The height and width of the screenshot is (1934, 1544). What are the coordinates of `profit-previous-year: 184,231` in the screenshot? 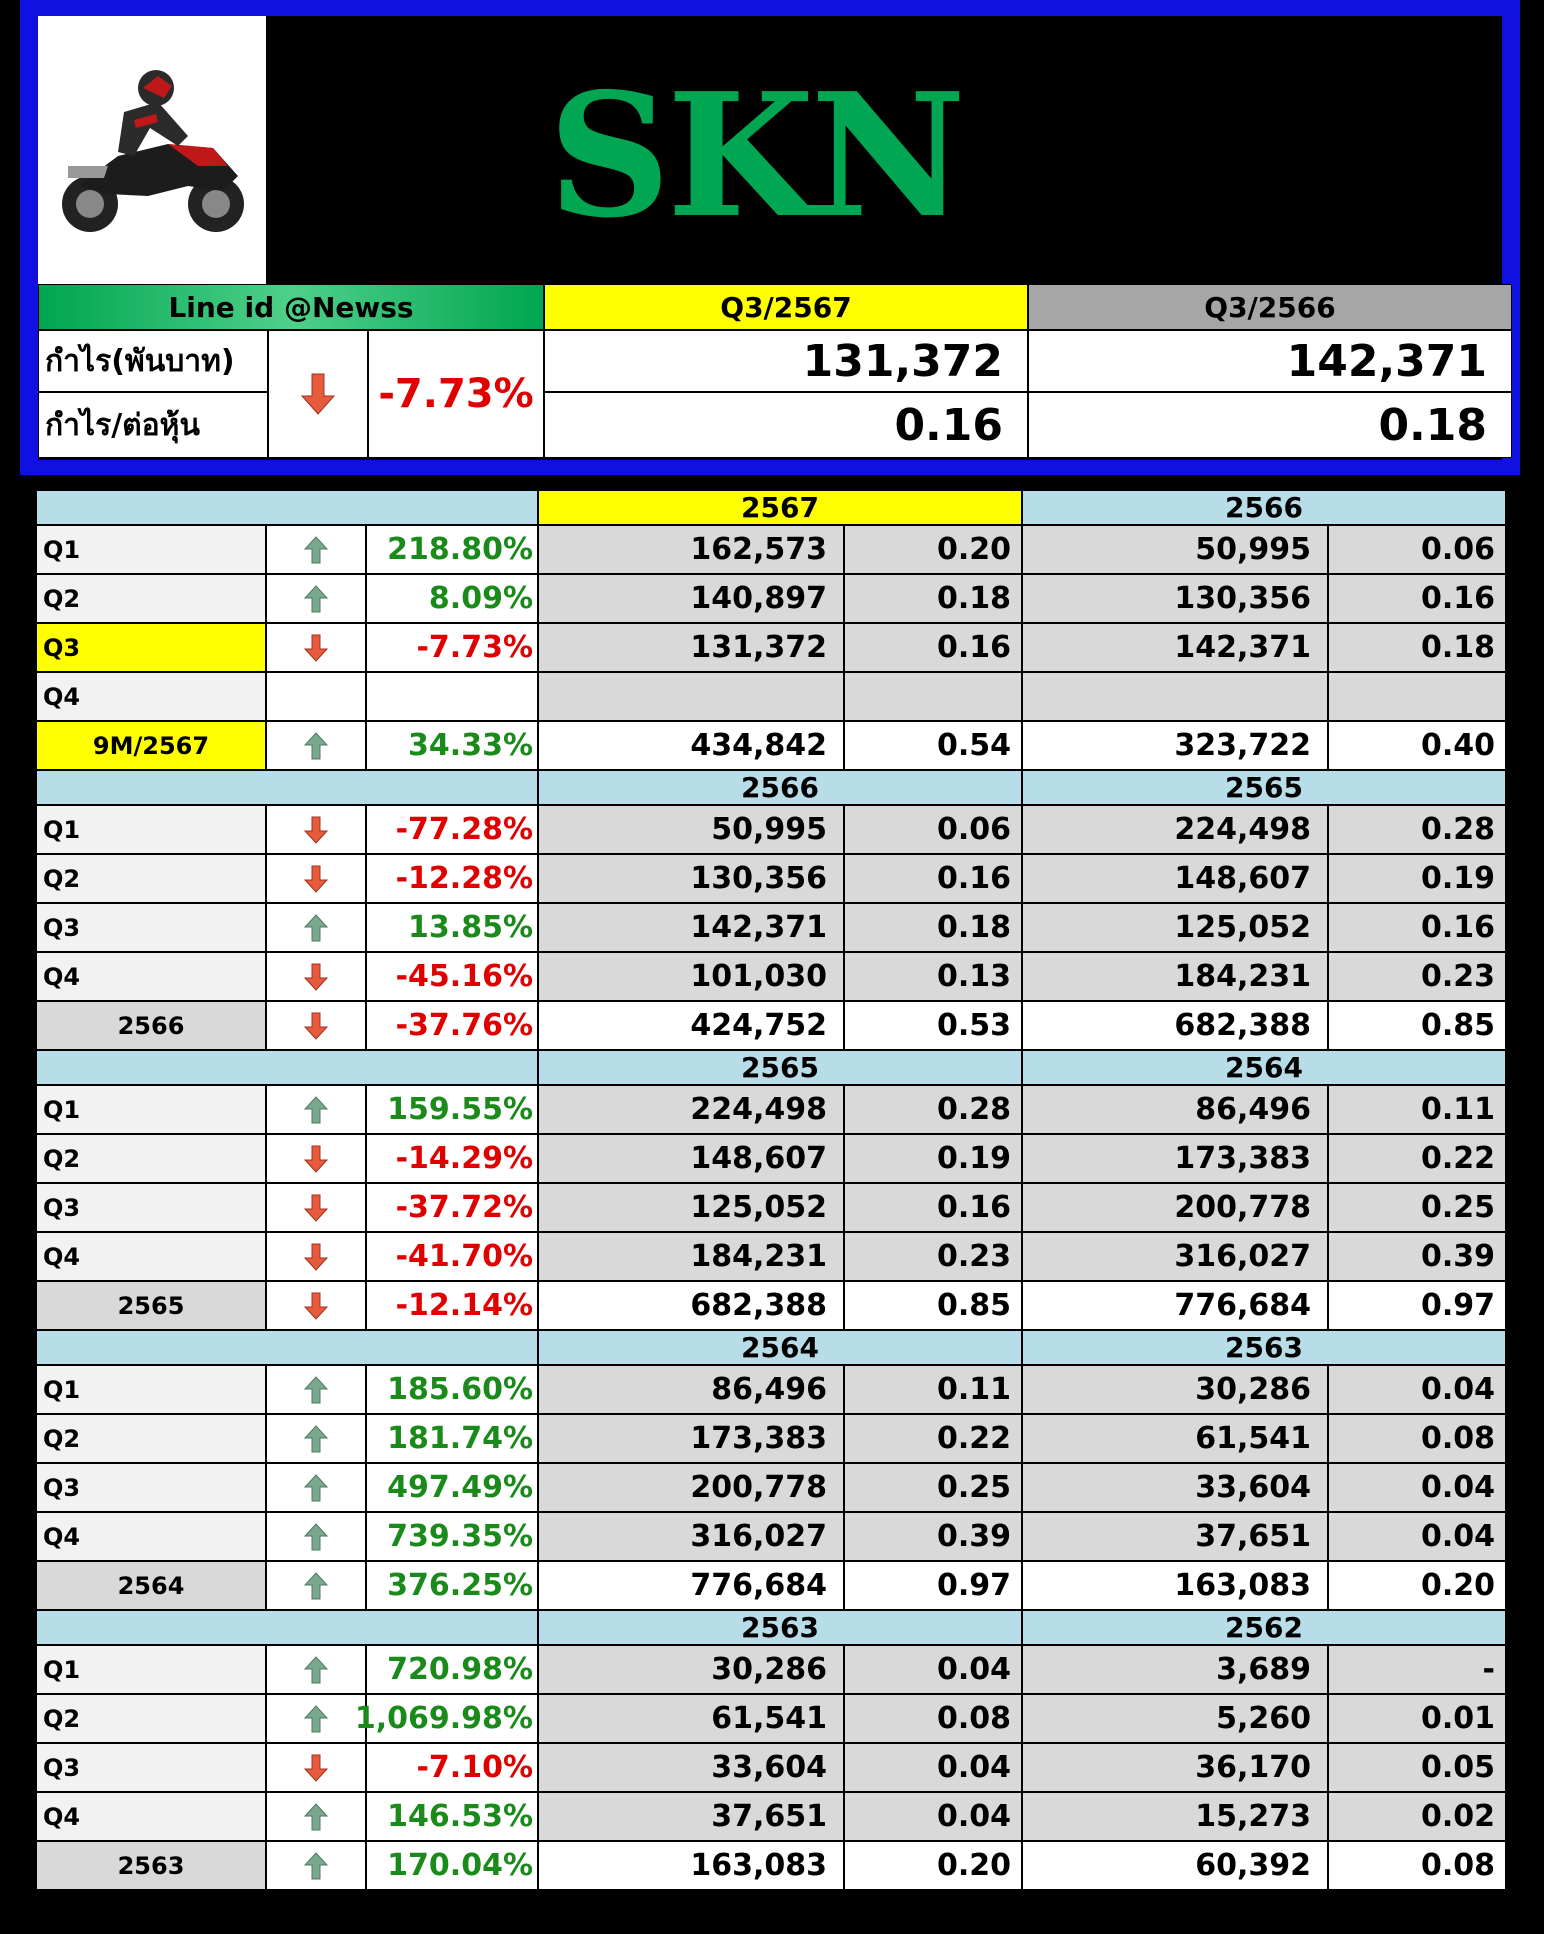 It's located at (1175, 976).